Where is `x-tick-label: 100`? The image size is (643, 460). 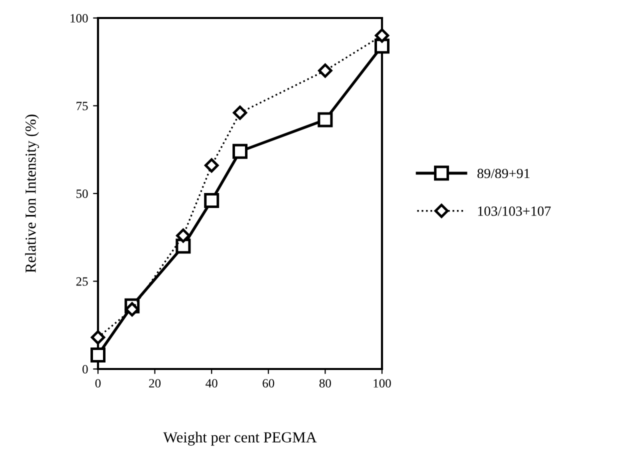 x-tick-label: 100 is located at coordinates (382, 383).